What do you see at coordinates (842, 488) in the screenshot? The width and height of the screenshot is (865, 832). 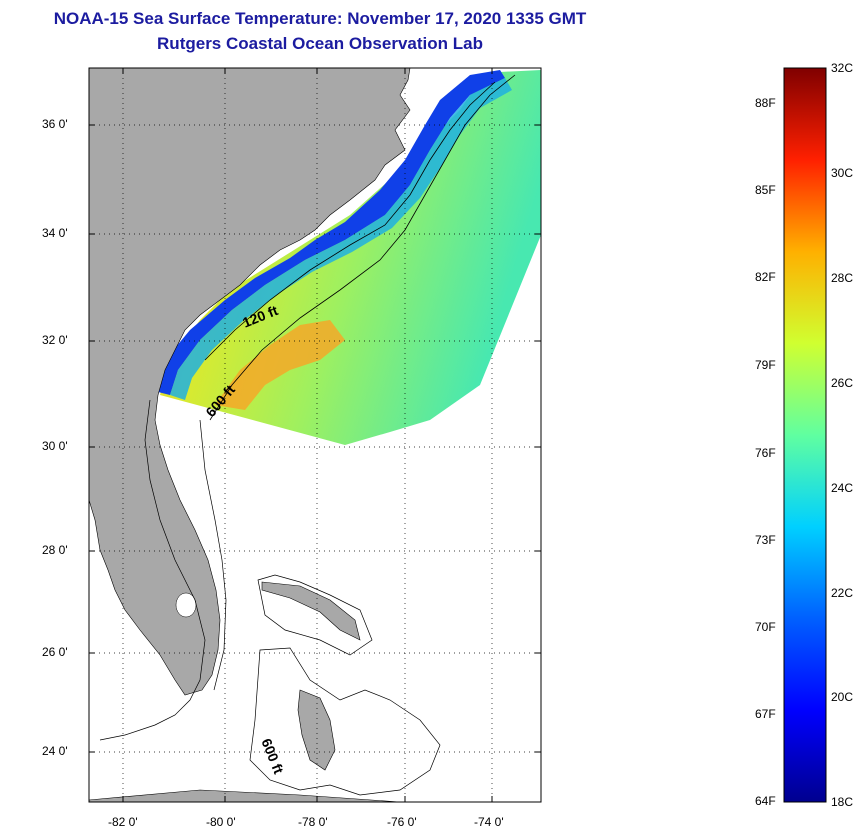 I see `colorbar-c-label: 24C` at bounding box center [842, 488].